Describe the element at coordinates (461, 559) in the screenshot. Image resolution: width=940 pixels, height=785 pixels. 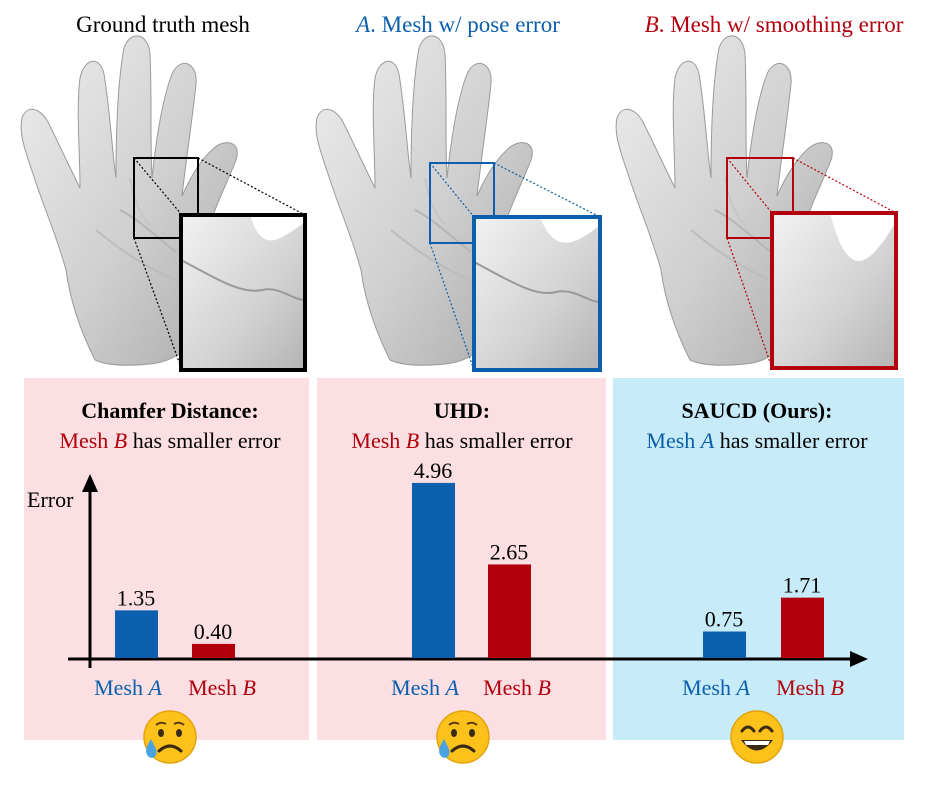
I see `panel-uhd-bg` at that location.